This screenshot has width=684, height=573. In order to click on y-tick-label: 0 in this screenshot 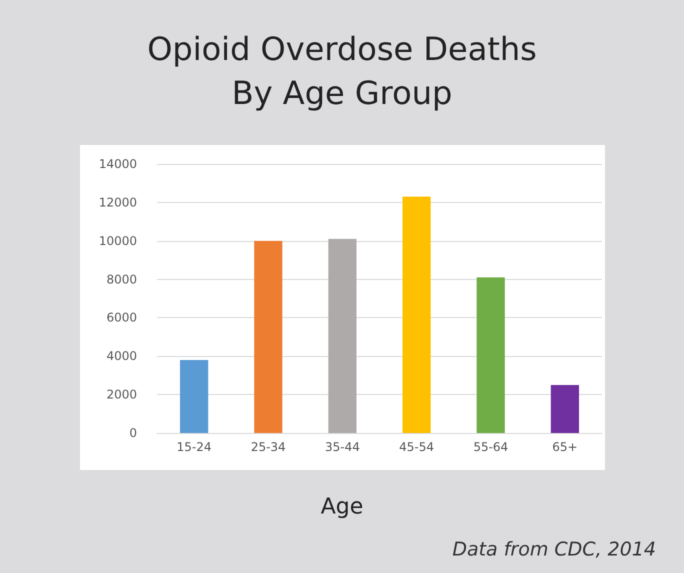, I will do `click(133, 433)`.